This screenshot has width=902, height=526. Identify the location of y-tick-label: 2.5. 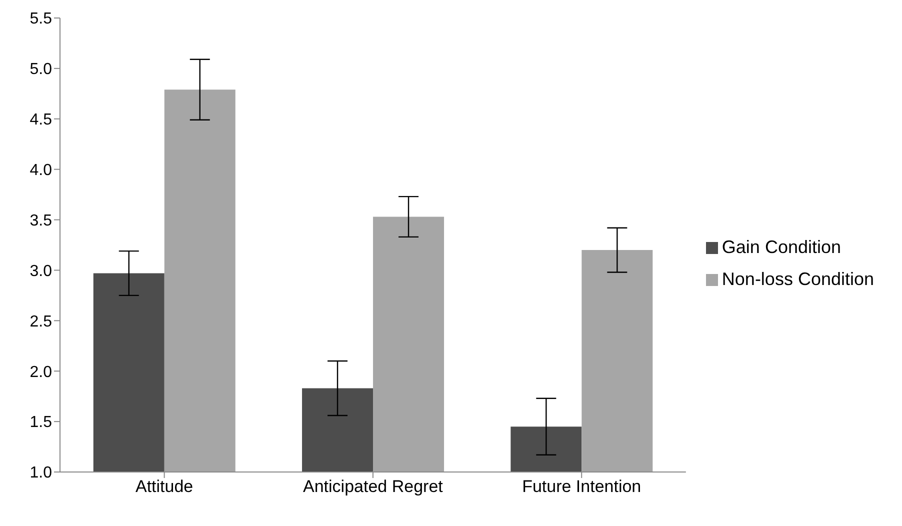
(41, 321).